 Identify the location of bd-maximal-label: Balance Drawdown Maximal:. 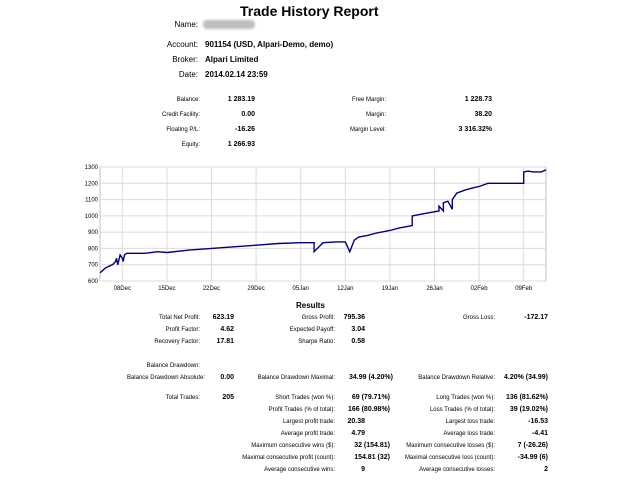
(296, 378).